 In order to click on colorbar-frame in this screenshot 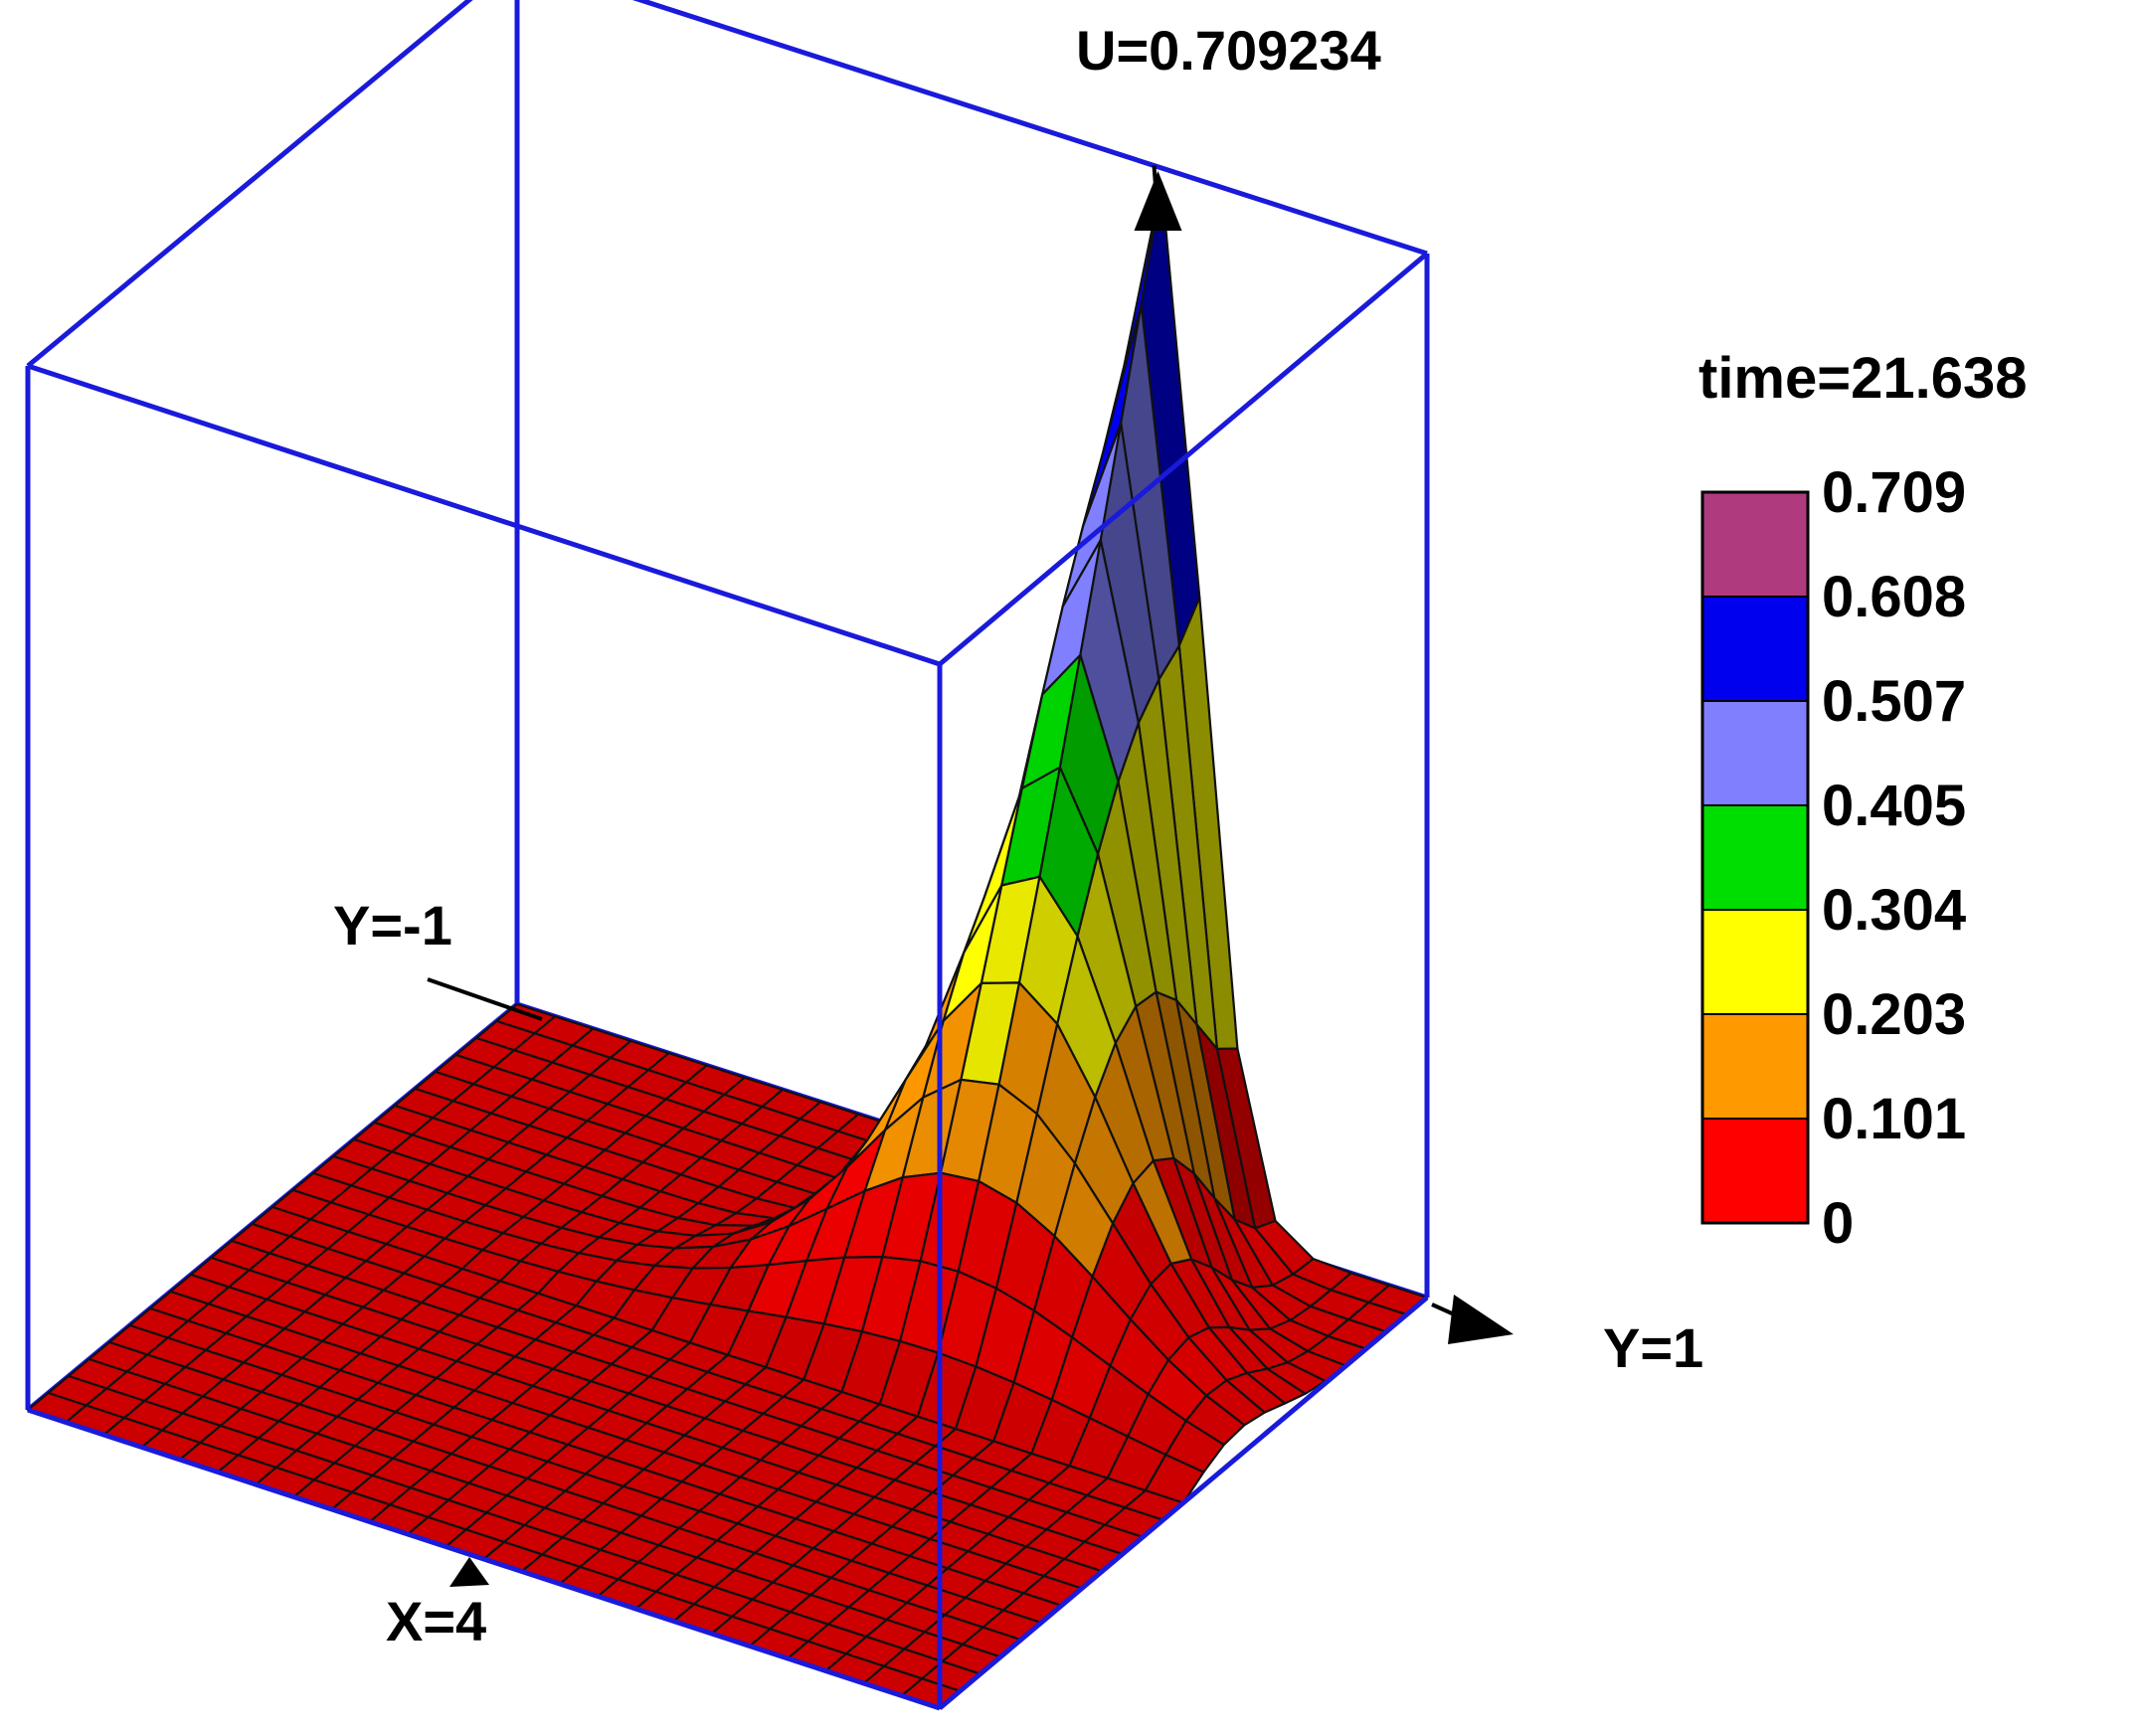, I will do `click(1755, 858)`.